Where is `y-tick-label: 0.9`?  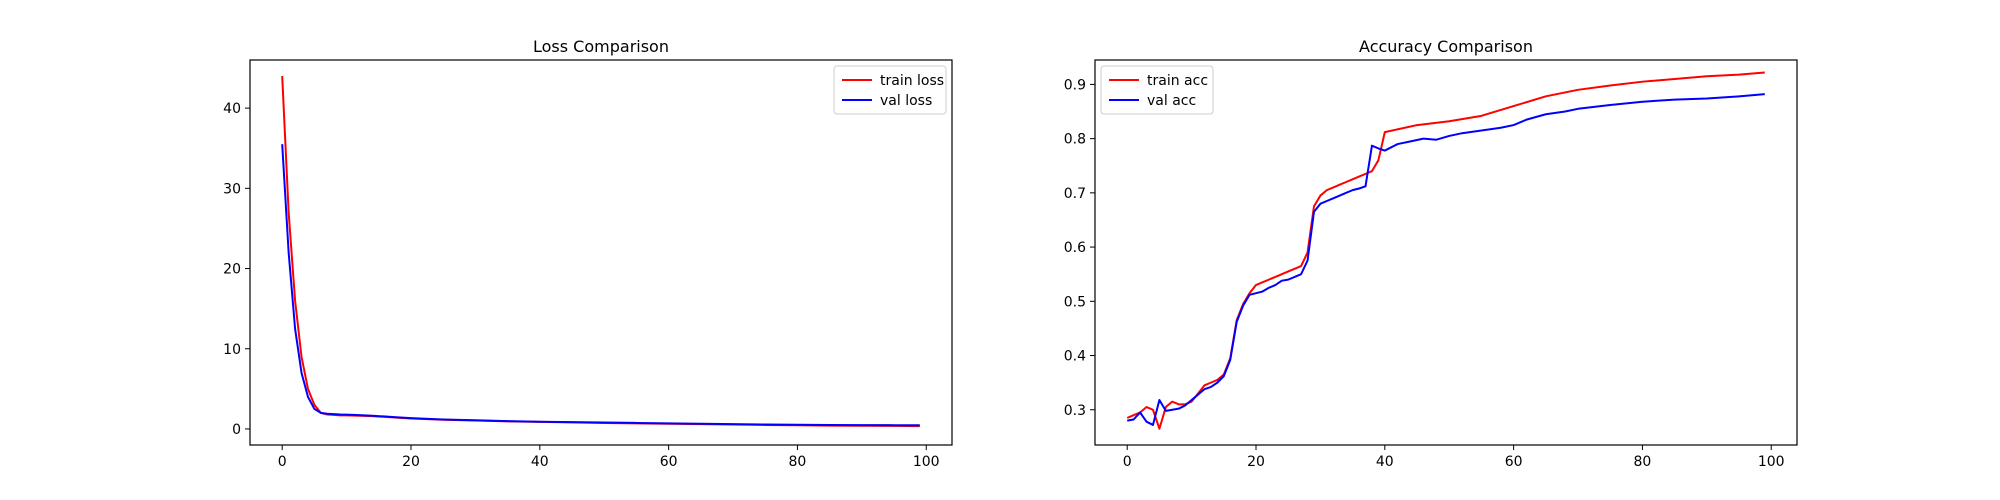
y-tick-label: 0.9 is located at coordinates (1075, 85).